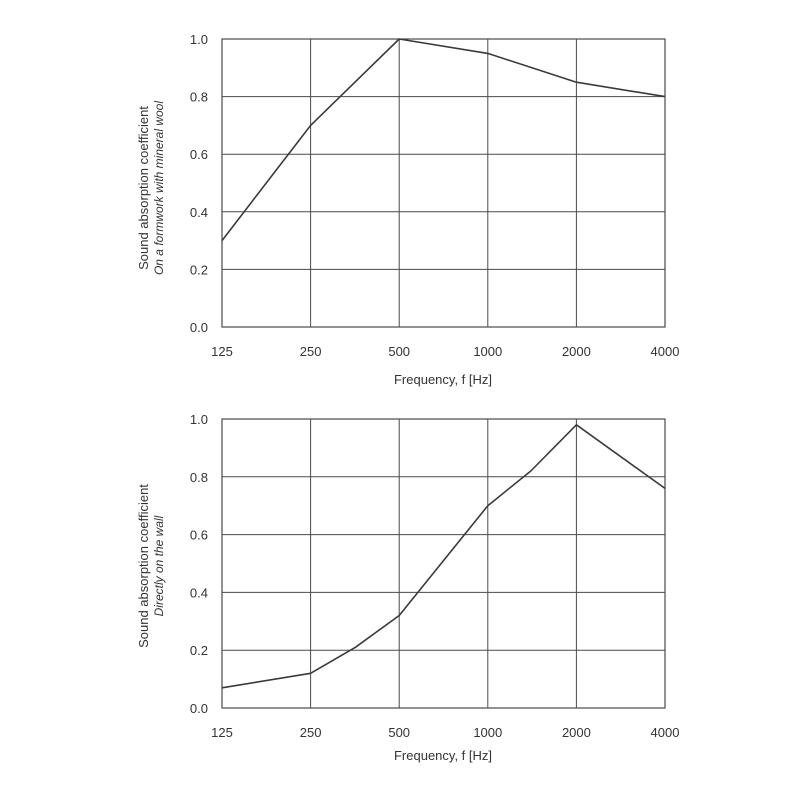 This screenshot has height=800, width=800. I want to click on chart-2-xlabel: Frequency, f [Hz], so click(443, 755).